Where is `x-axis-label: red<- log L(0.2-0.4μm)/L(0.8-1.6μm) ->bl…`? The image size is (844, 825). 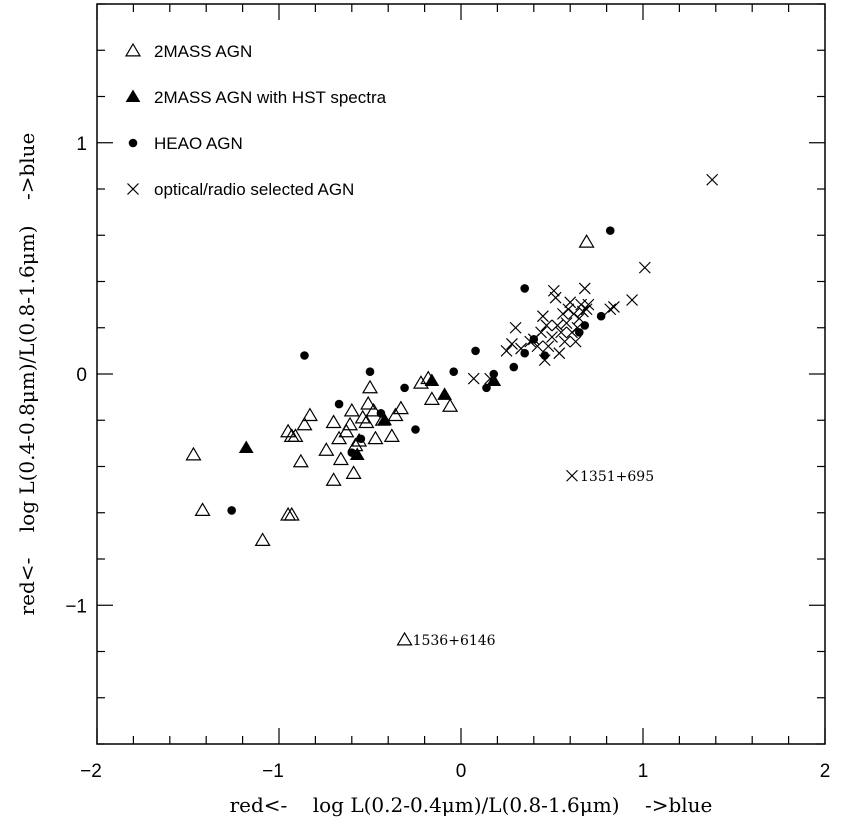
x-axis-label: red<- log L(0.2-0.4μm)/L(0.8-1.6μm) ->bl… is located at coordinates (471, 805).